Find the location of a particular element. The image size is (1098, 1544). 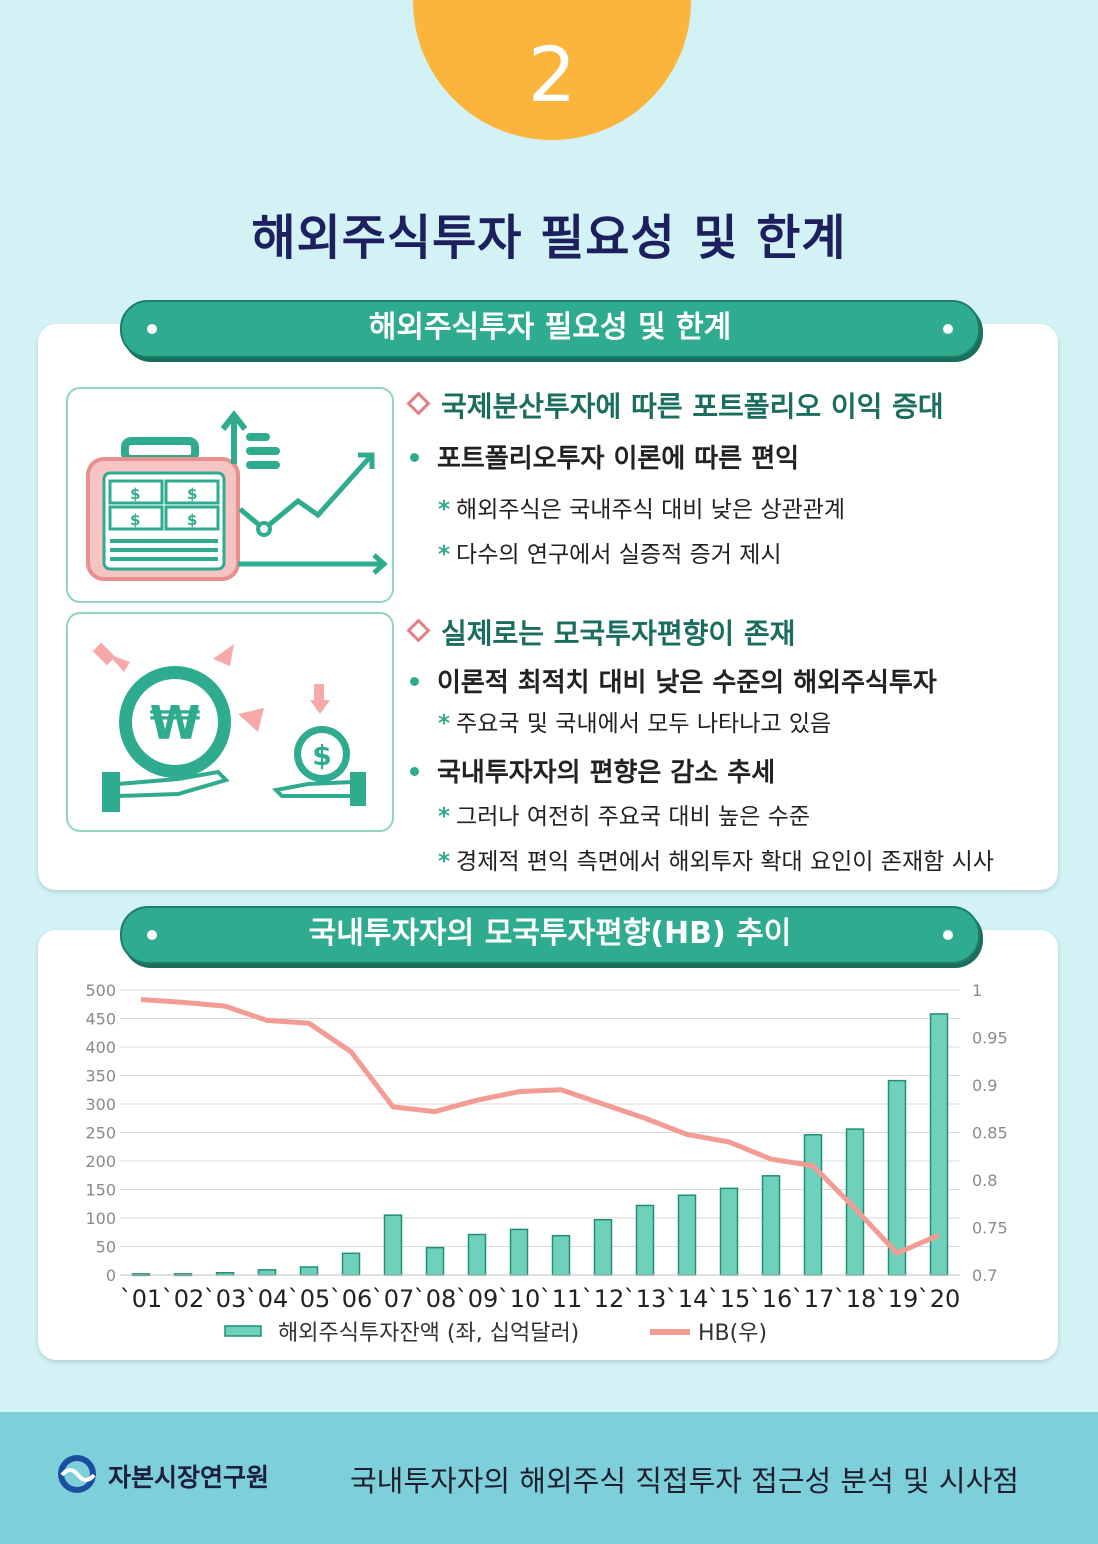

block2-sub-2: * 그러나 여전히 주요국 대비 높은 수준 is located at coordinates (624, 817).